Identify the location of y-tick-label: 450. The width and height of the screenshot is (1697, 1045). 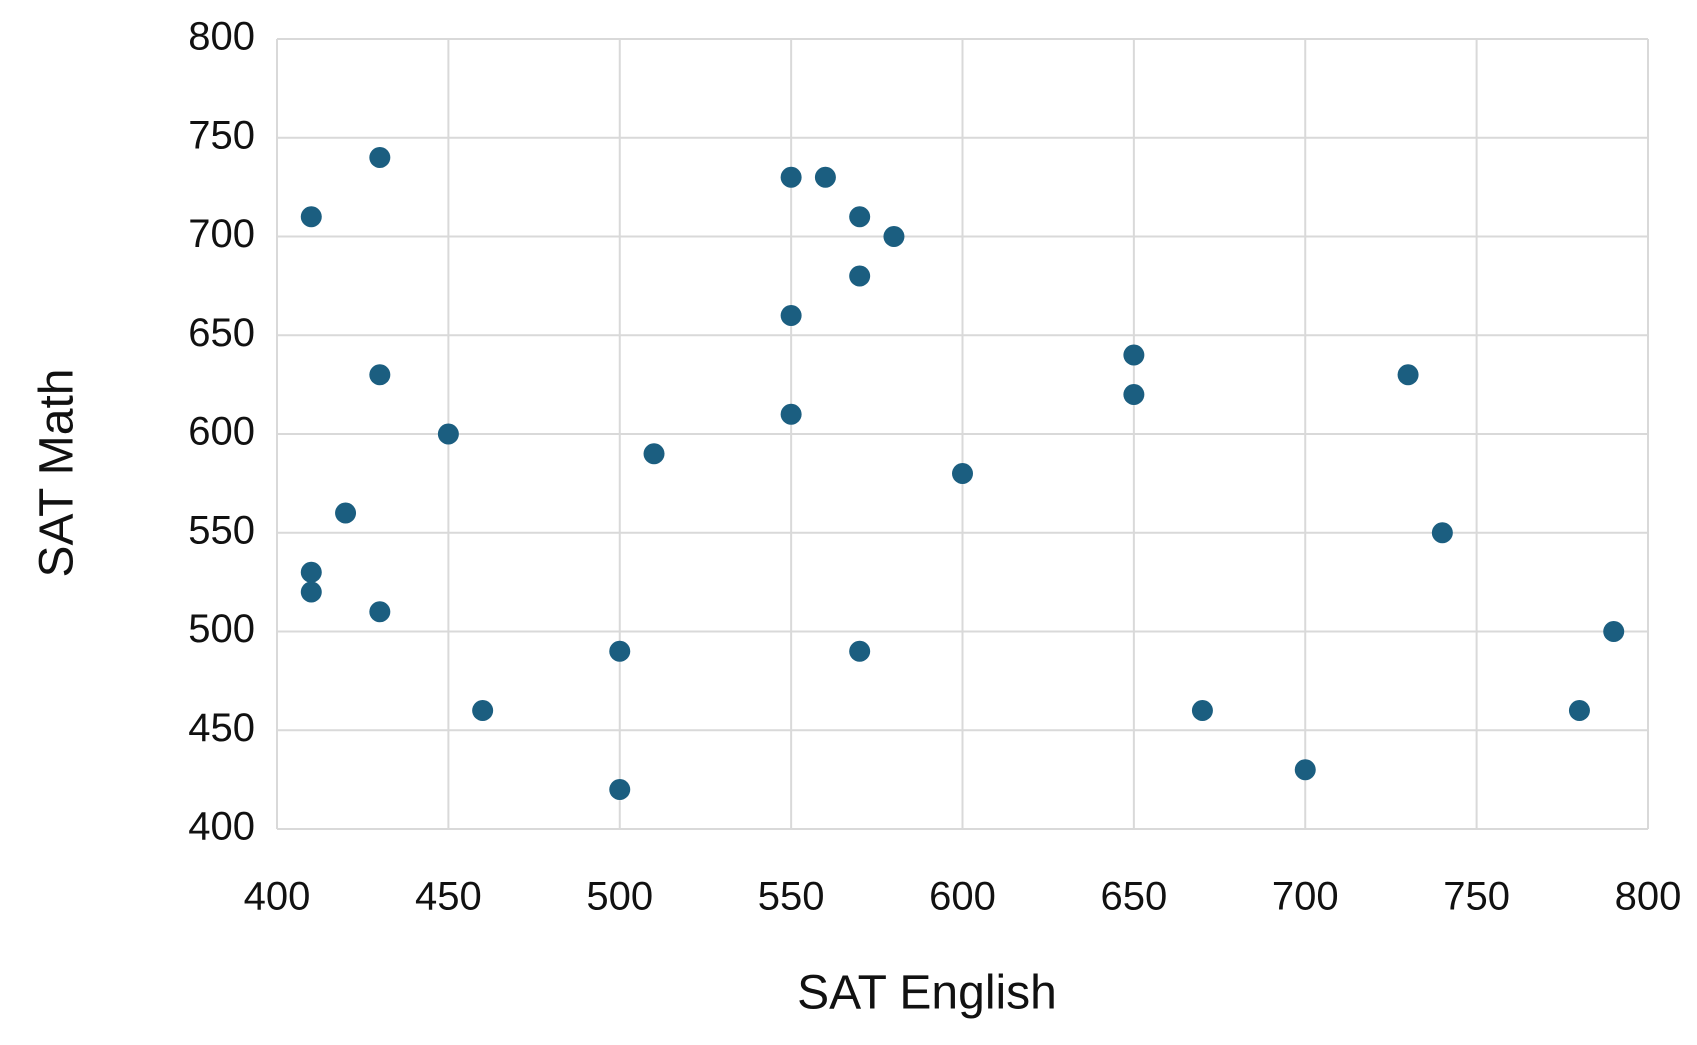
(221, 728).